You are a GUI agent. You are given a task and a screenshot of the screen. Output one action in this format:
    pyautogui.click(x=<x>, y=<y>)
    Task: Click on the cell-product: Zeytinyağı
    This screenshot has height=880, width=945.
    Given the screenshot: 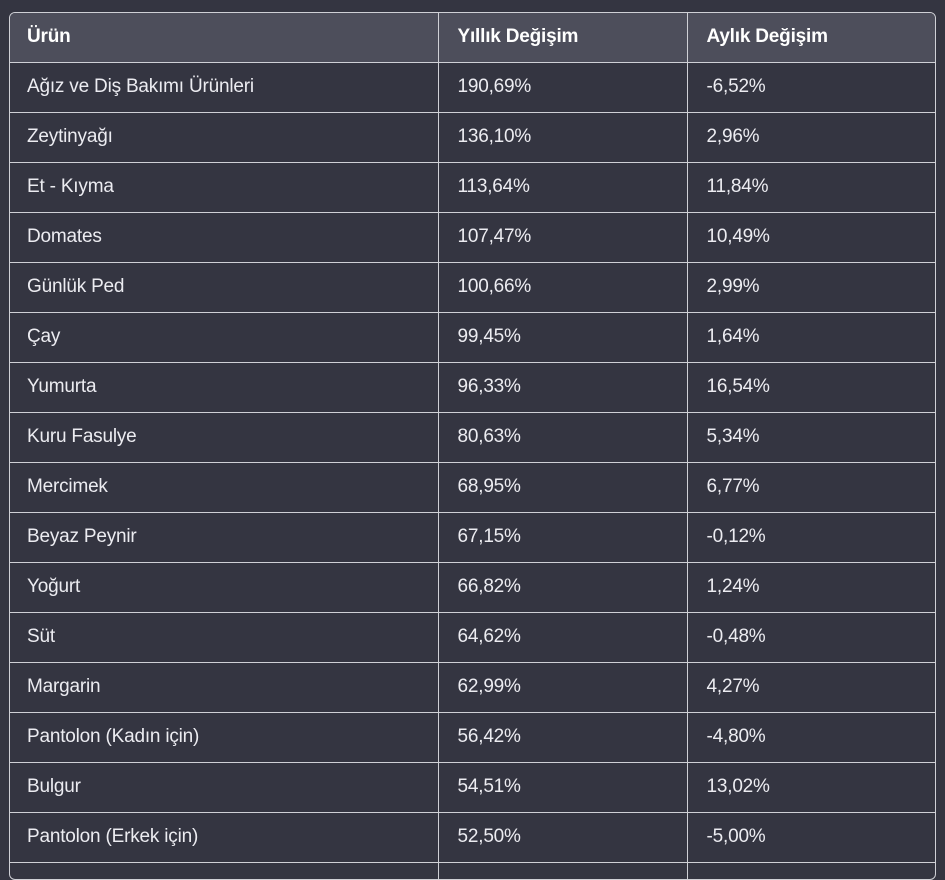 What is the action you would take?
    pyautogui.click(x=224, y=137)
    